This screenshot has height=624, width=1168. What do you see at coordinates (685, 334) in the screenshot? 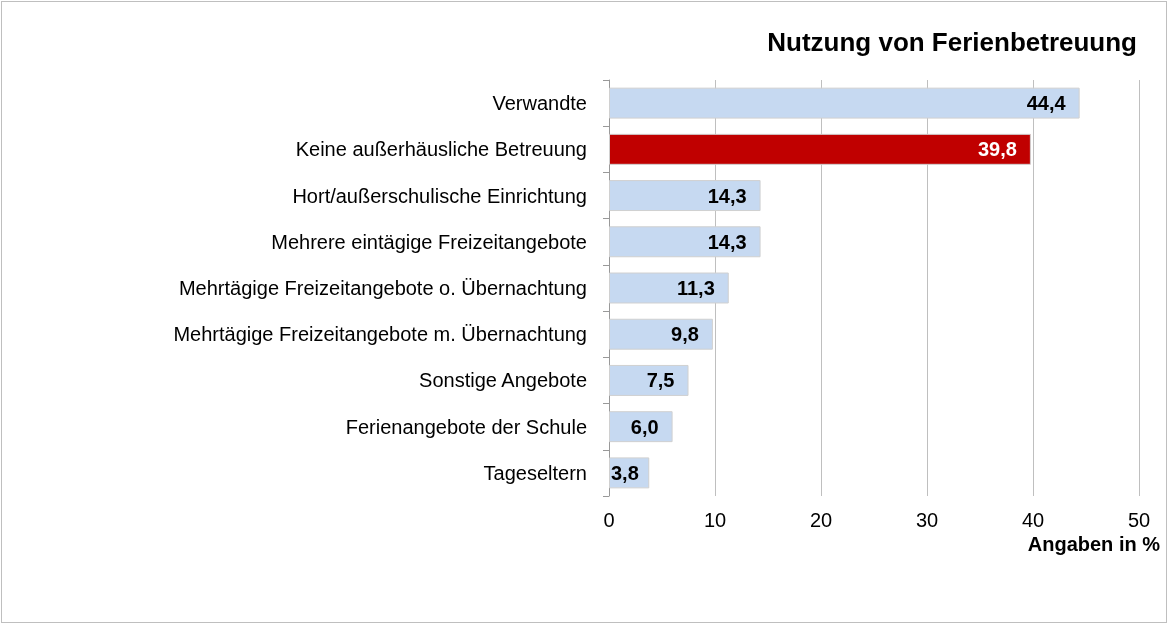
I see `data-label: 9,8` at bounding box center [685, 334].